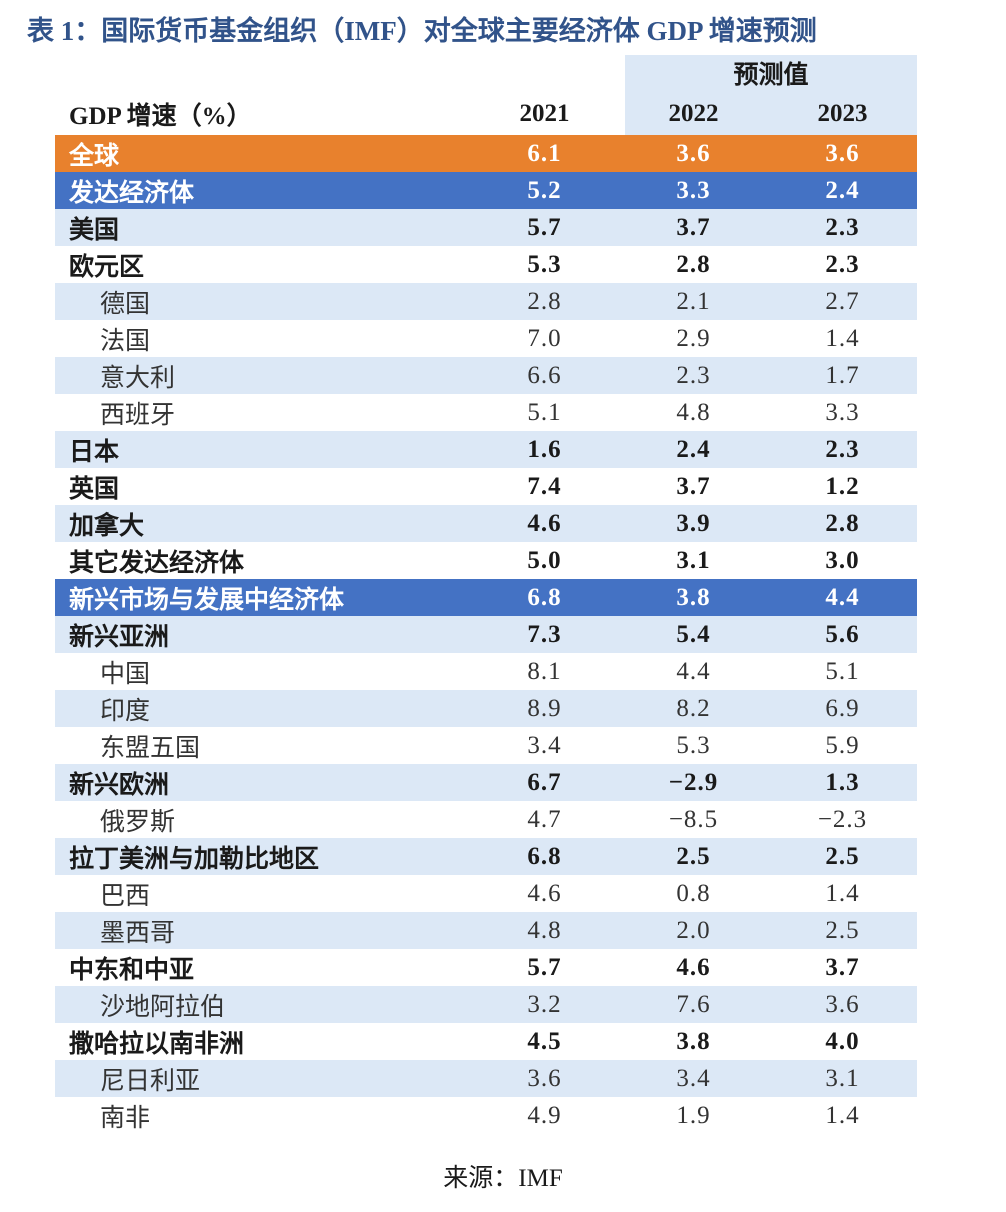  Describe the element at coordinates (486, 708) in the screenshot. I see `table-row: 印度 8.9 8.2 6.9` at that location.